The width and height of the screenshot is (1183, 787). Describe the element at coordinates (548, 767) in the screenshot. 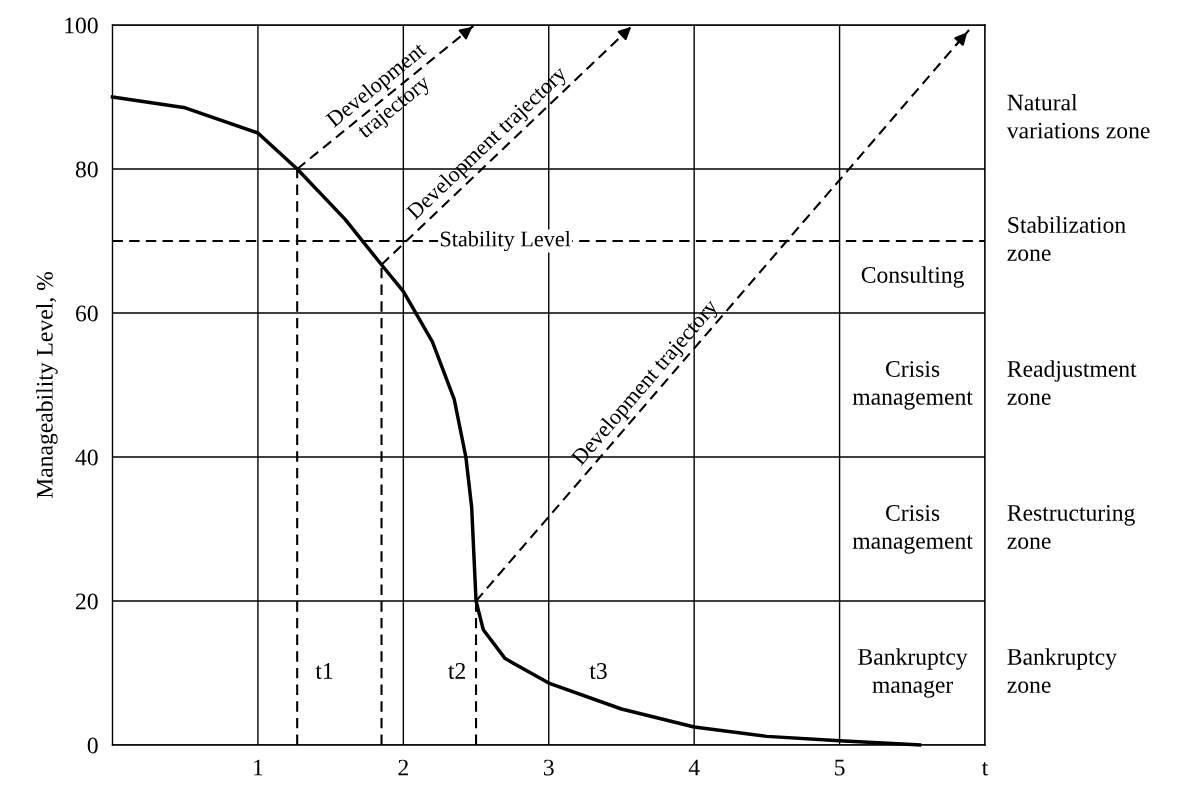

I see `x-tick-label: 3` at that location.